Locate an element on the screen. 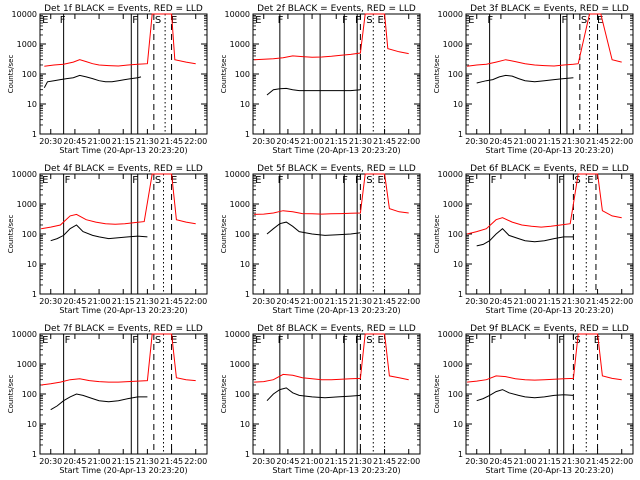 The height and width of the screenshot is (480, 640). chart-title: Det 6f BLACK = Events, RED = LLD is located at coordinates (549, 169).